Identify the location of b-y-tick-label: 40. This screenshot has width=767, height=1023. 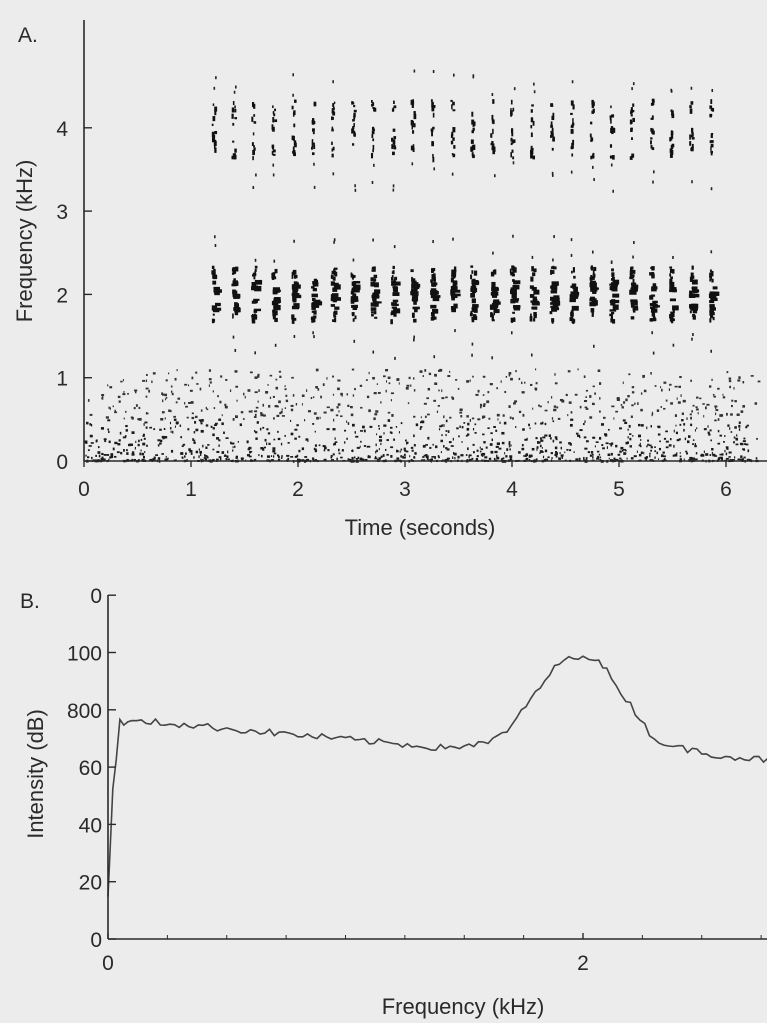
(90, 825).